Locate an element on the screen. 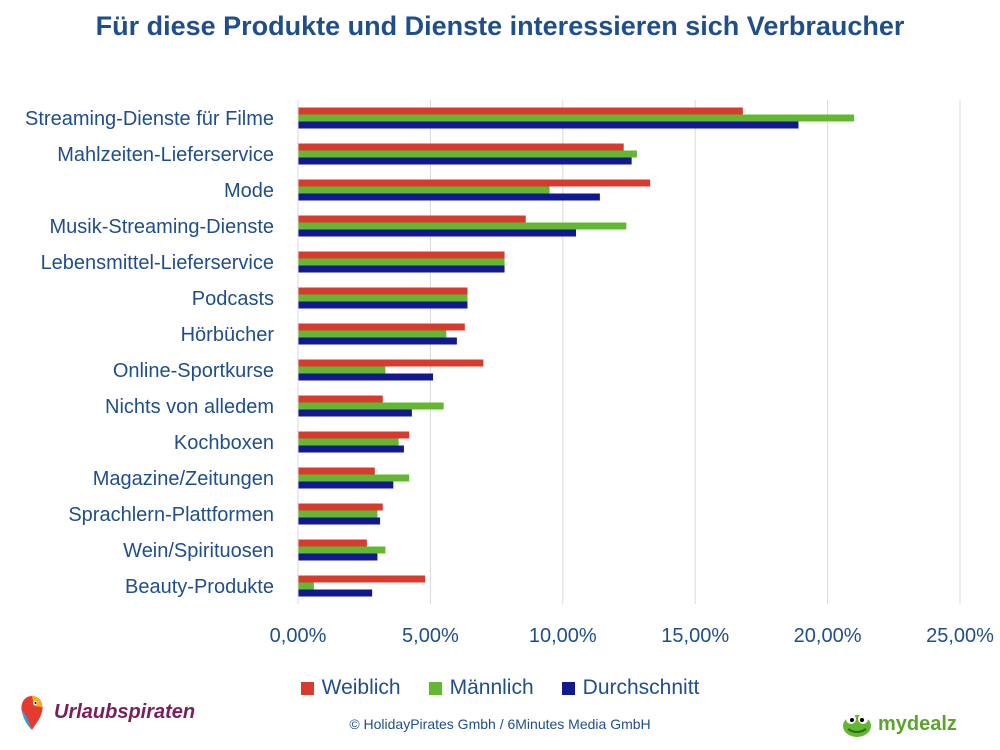 This screenshot has width=1000, height=750. legend-item-maennlich: Männlich is located at coordinates (481, 688).